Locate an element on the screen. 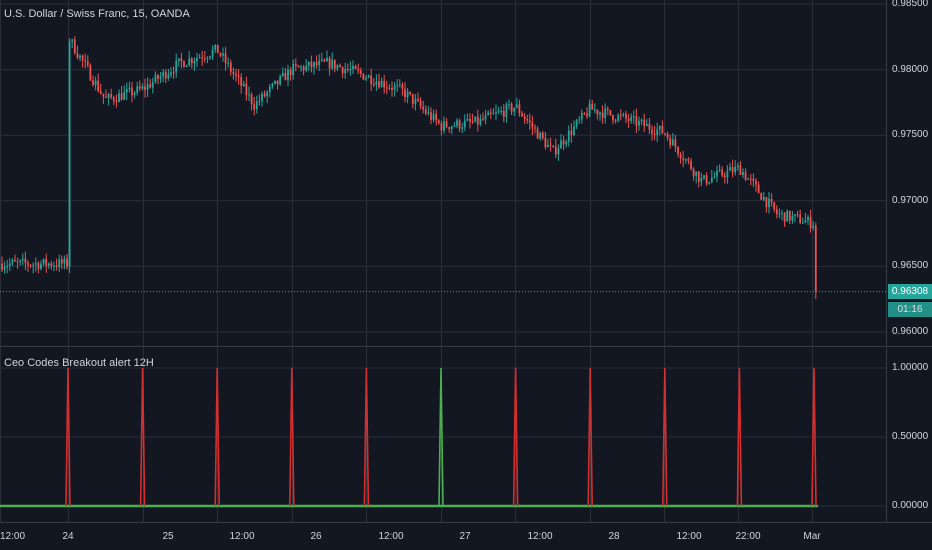 The width and height of the screenshot is (932, 550). price-axis-label: 0.97000 is located at coordinates (910, 200).